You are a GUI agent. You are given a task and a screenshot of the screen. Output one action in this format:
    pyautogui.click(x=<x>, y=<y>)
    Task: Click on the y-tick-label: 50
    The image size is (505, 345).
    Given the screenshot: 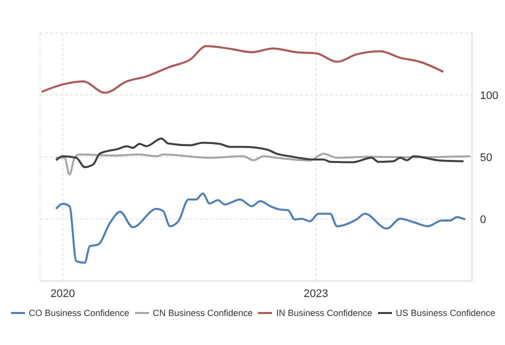 What is the action you would take?
    pyautogui.click(x=486, y=158)
    